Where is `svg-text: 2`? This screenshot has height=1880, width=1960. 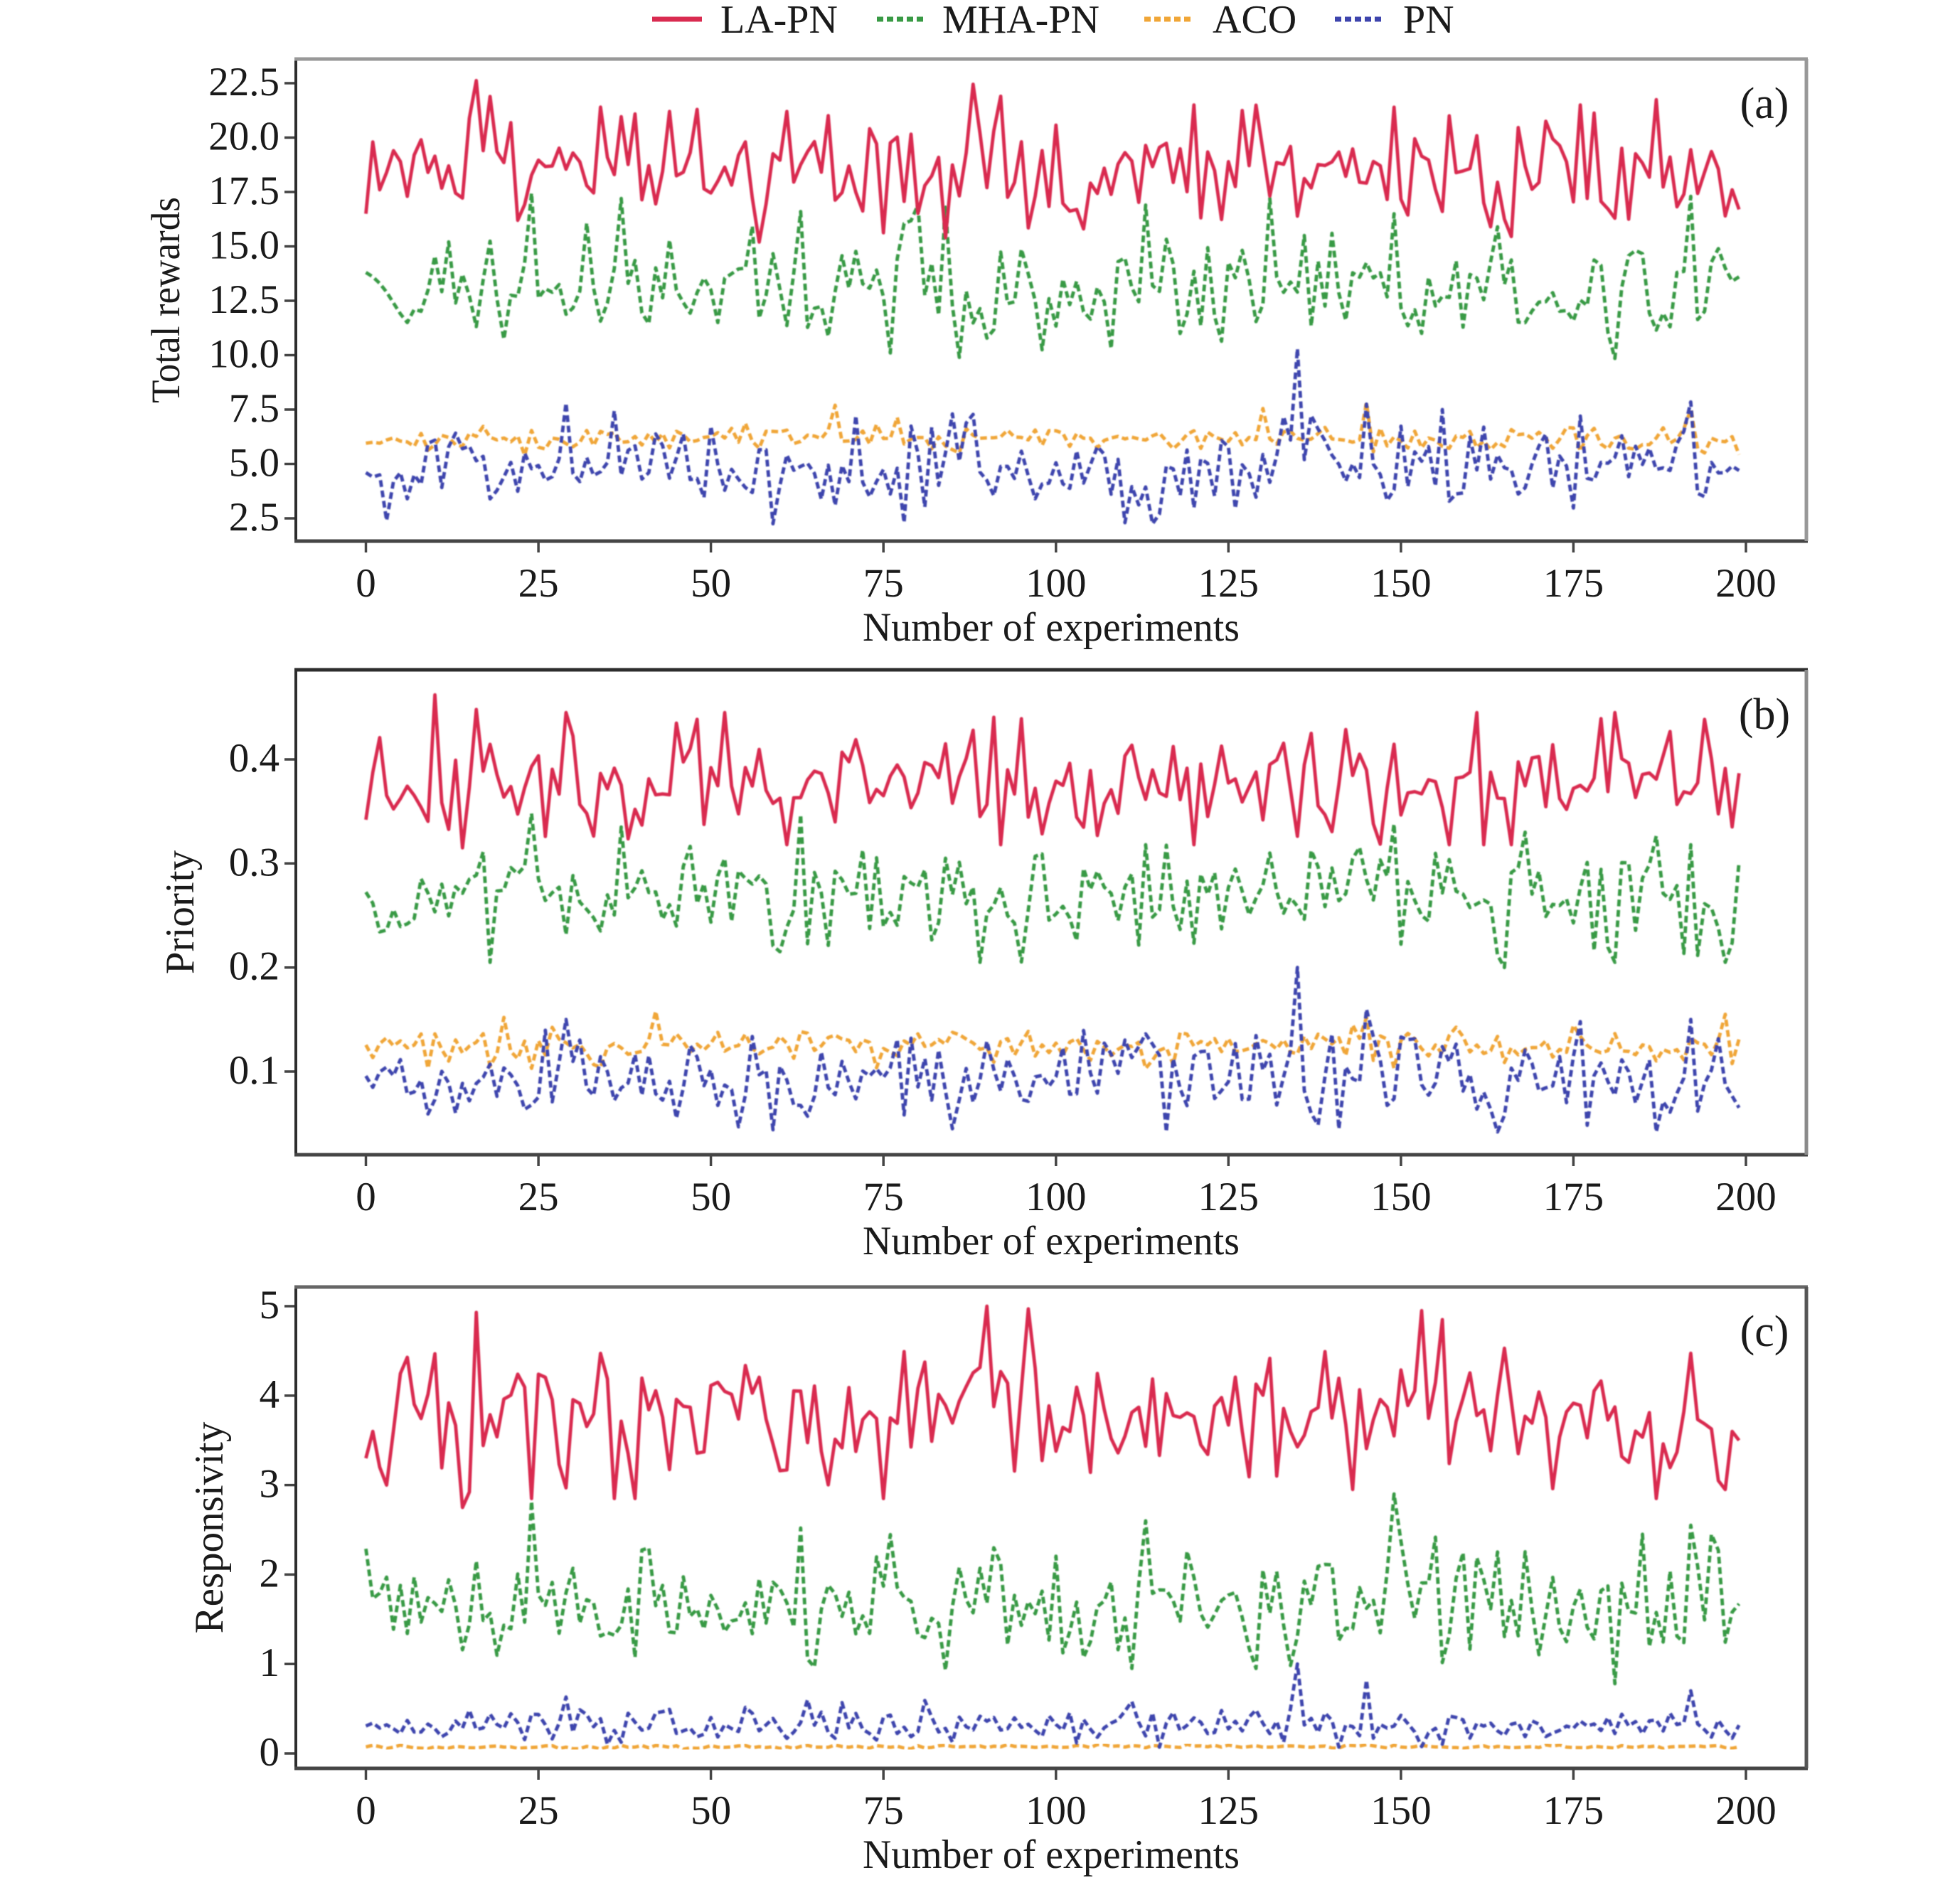
svg-text: 2 is located at coordinates (270, 1573).